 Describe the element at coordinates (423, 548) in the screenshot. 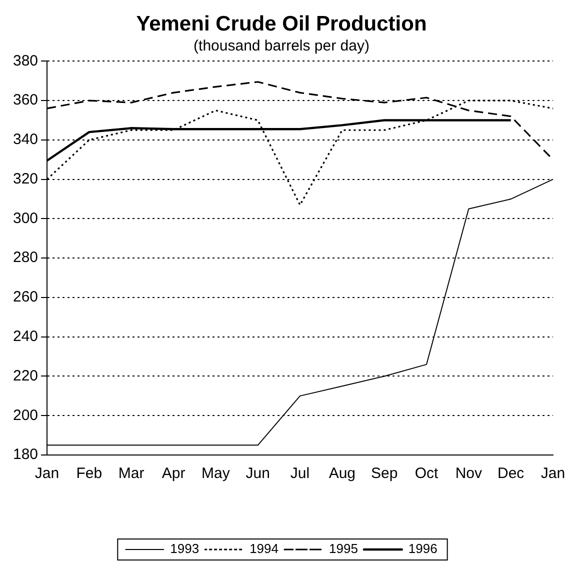

I see `legend-label: 1996` at that location.